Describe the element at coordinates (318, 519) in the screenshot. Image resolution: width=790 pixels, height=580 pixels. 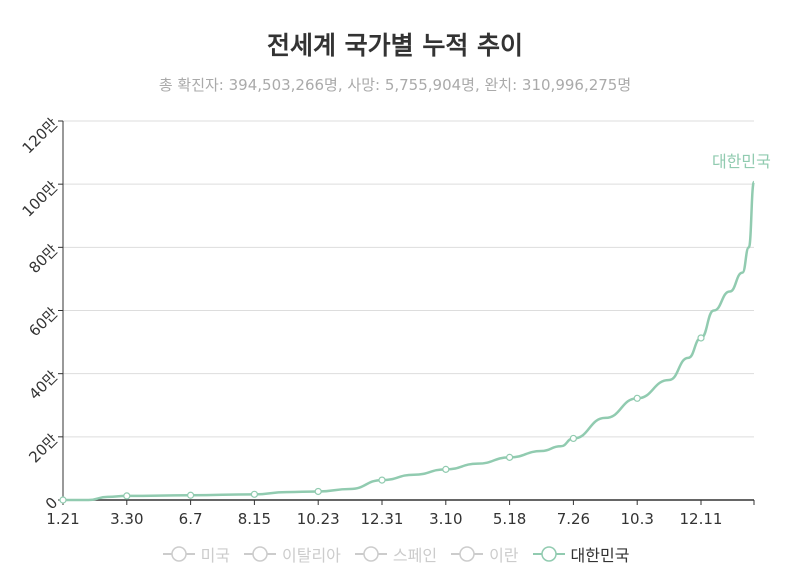
I see `x-tick-label: 10.23` at that location.